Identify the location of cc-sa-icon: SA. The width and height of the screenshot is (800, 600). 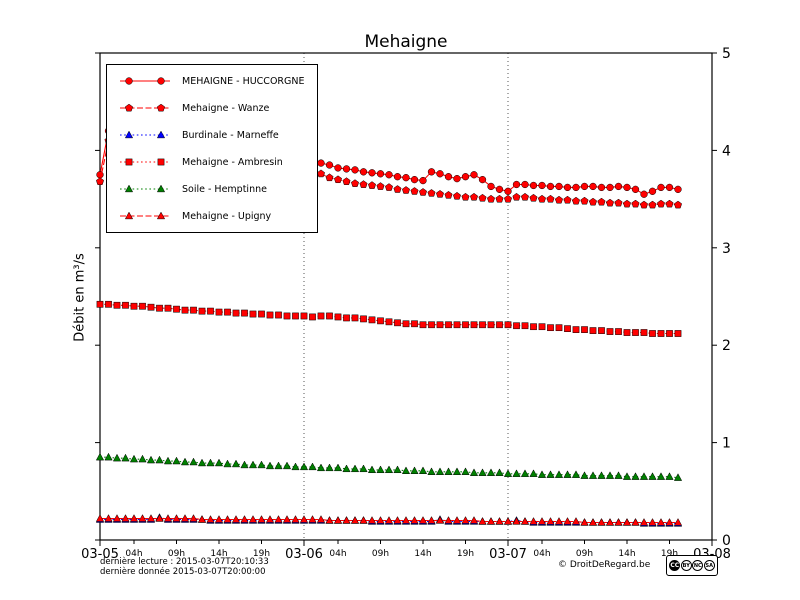
(709, 565).